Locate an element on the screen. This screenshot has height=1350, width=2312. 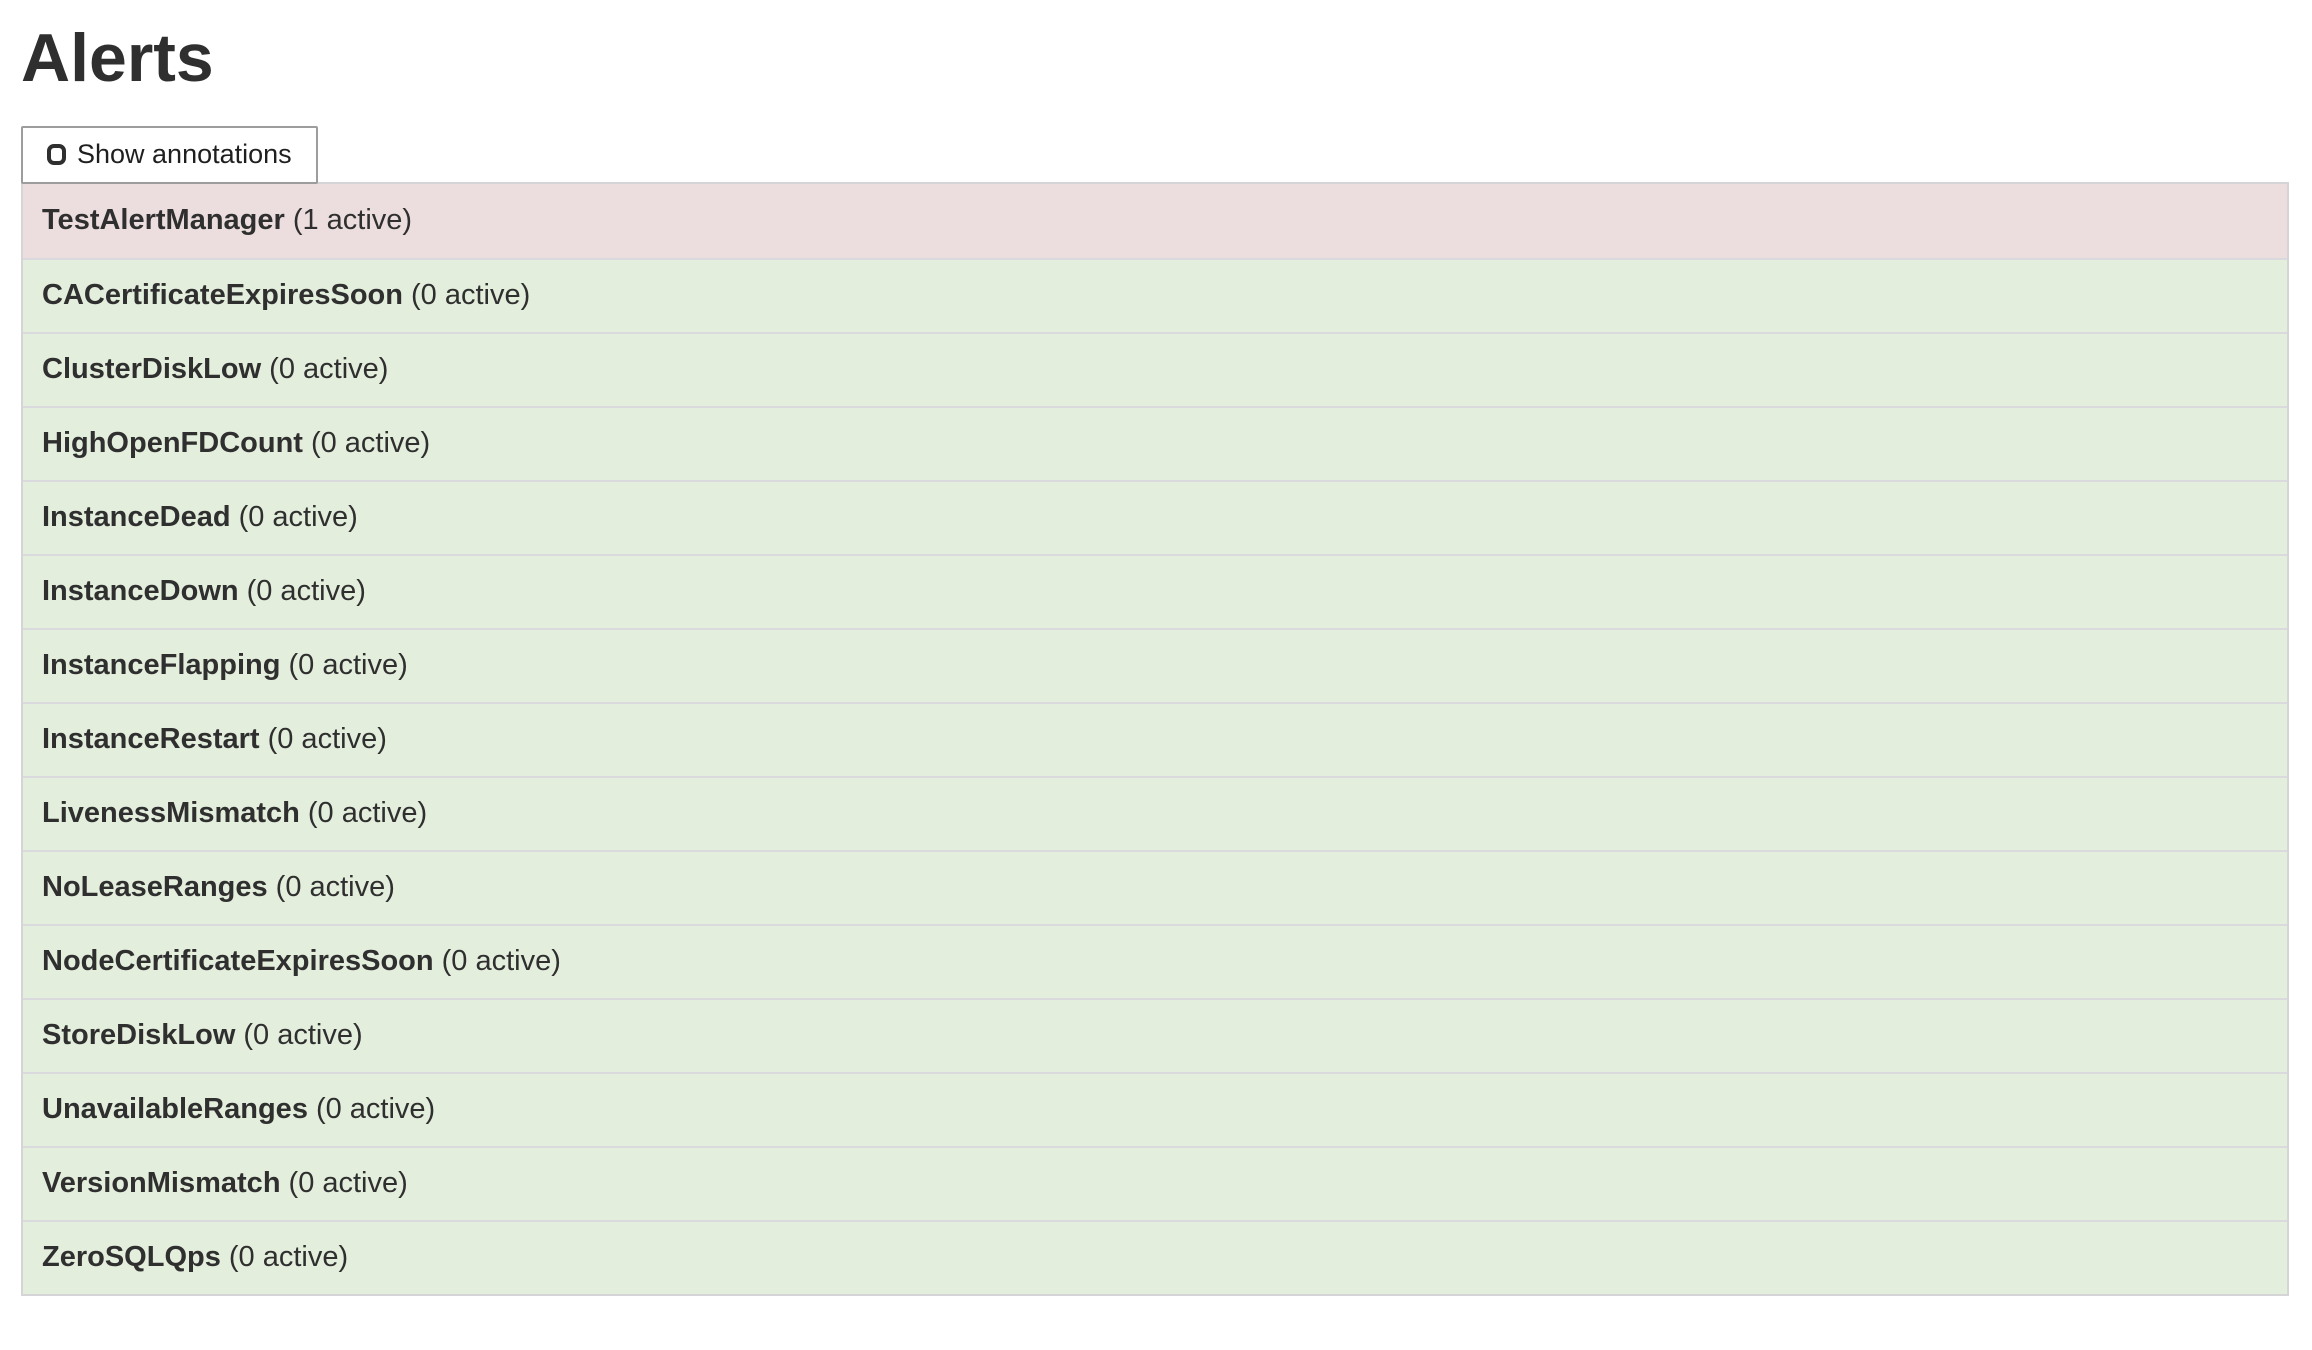
alert-active-count: (1 active) is located at coordinates (352, 220).